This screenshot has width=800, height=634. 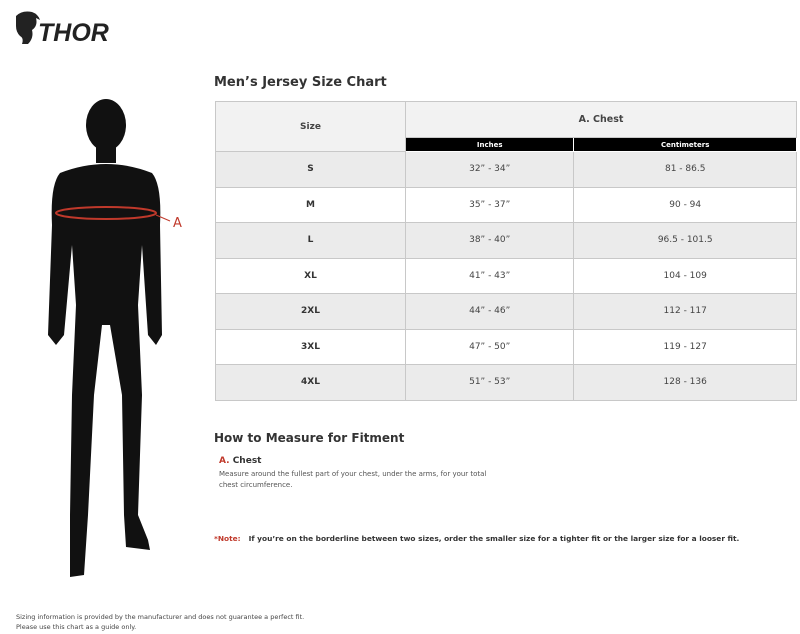 What do you see at coordinates (685, 240) in the screenshot?
I see `centimeters-cell: 96.5 - 101.5` at bounding box center [685, 240].